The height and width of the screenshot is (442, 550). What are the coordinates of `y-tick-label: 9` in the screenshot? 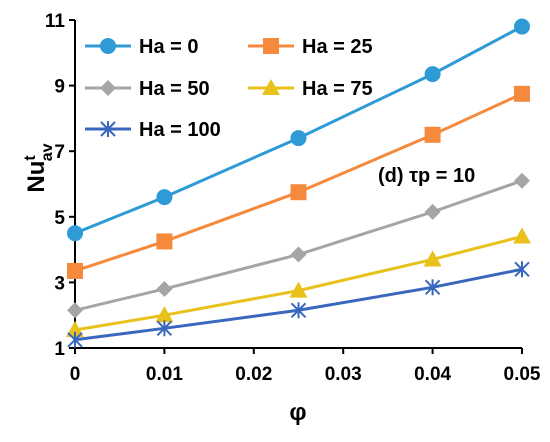 It's located at (59, 87).